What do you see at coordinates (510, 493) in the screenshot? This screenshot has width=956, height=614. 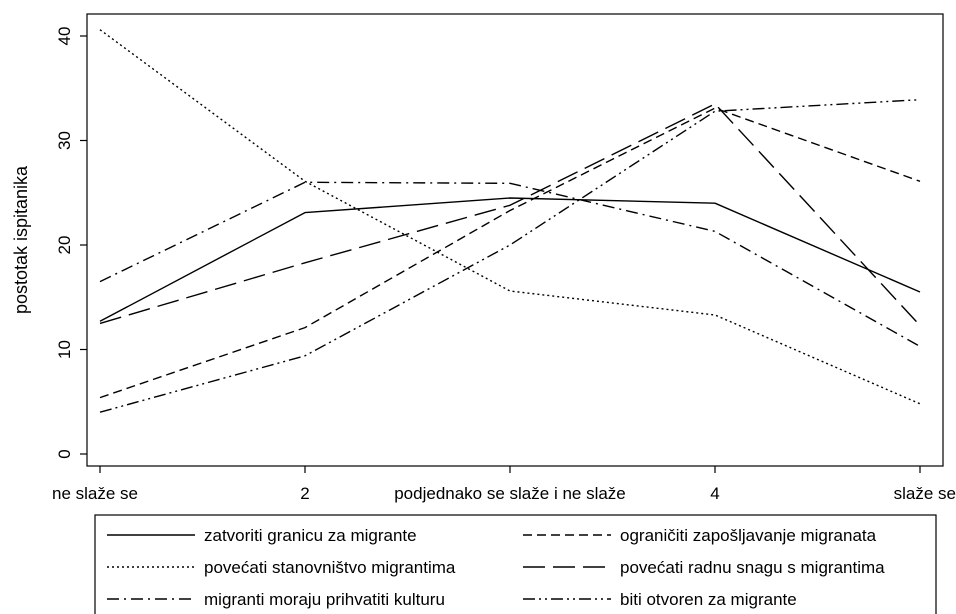 I see `x-tick-label: podjednako se slaže i ne slaže` at bounding box center [510, 493].